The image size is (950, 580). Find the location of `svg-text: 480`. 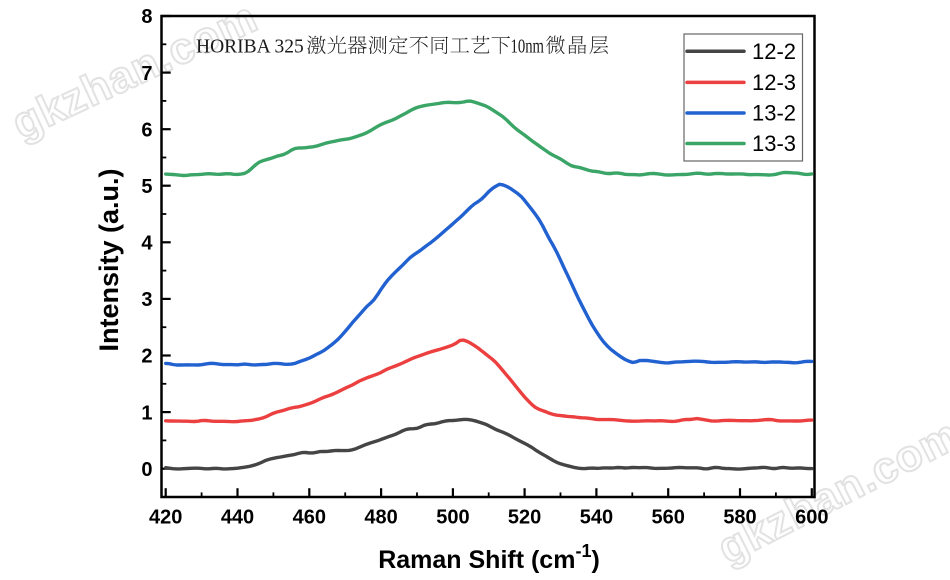

svg-text: 480 is located at coordinates (380, 518).